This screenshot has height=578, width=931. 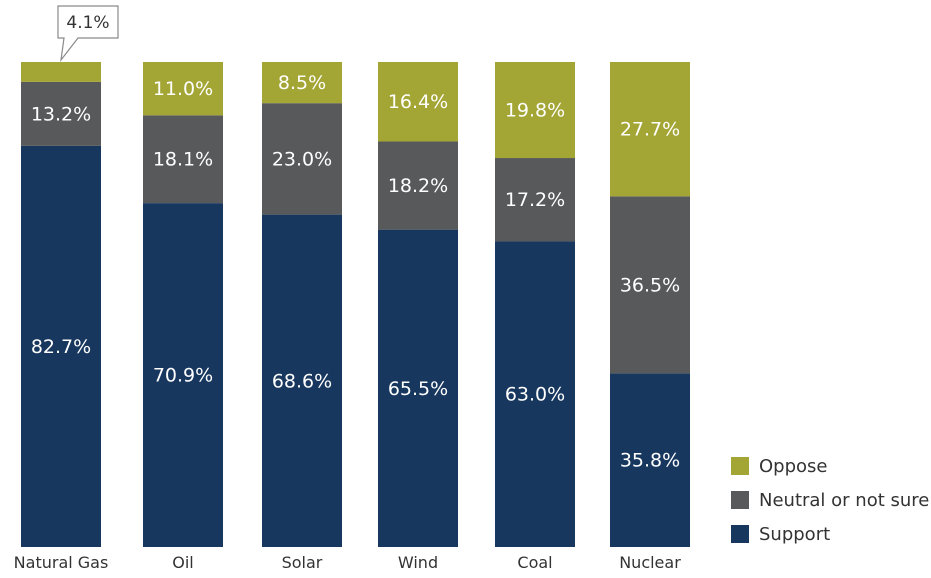 What do you see at coordinates (418, 562) in the screenshot?
I see `category-label-wind: Wind` at bounding box center [418, 562].